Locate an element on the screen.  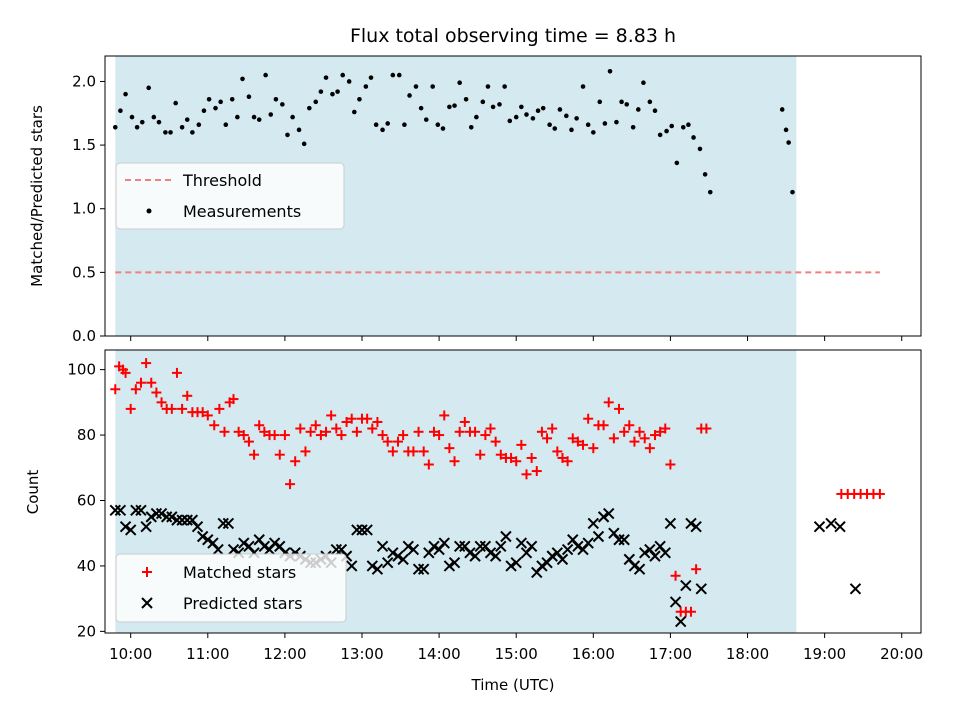
matched-legend-swatch is located at coordinates (147, 572).